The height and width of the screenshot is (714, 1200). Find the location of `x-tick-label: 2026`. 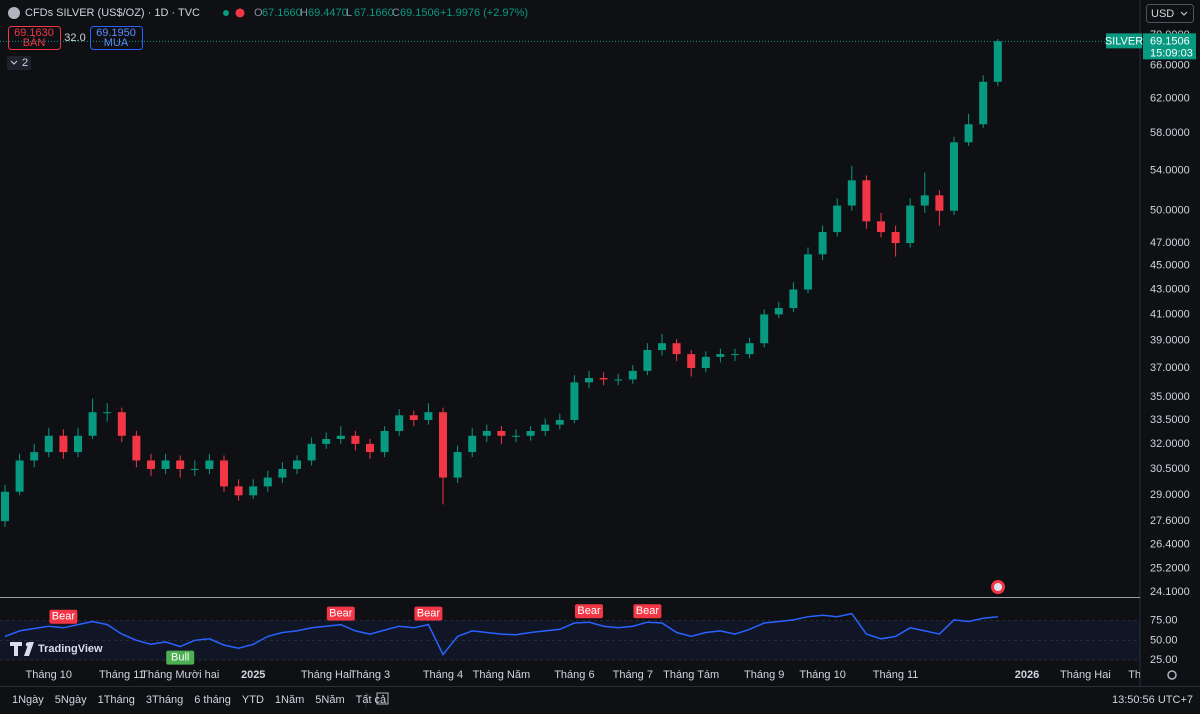

x-tick-label: 2026 is located at coordinates (1027, 675).